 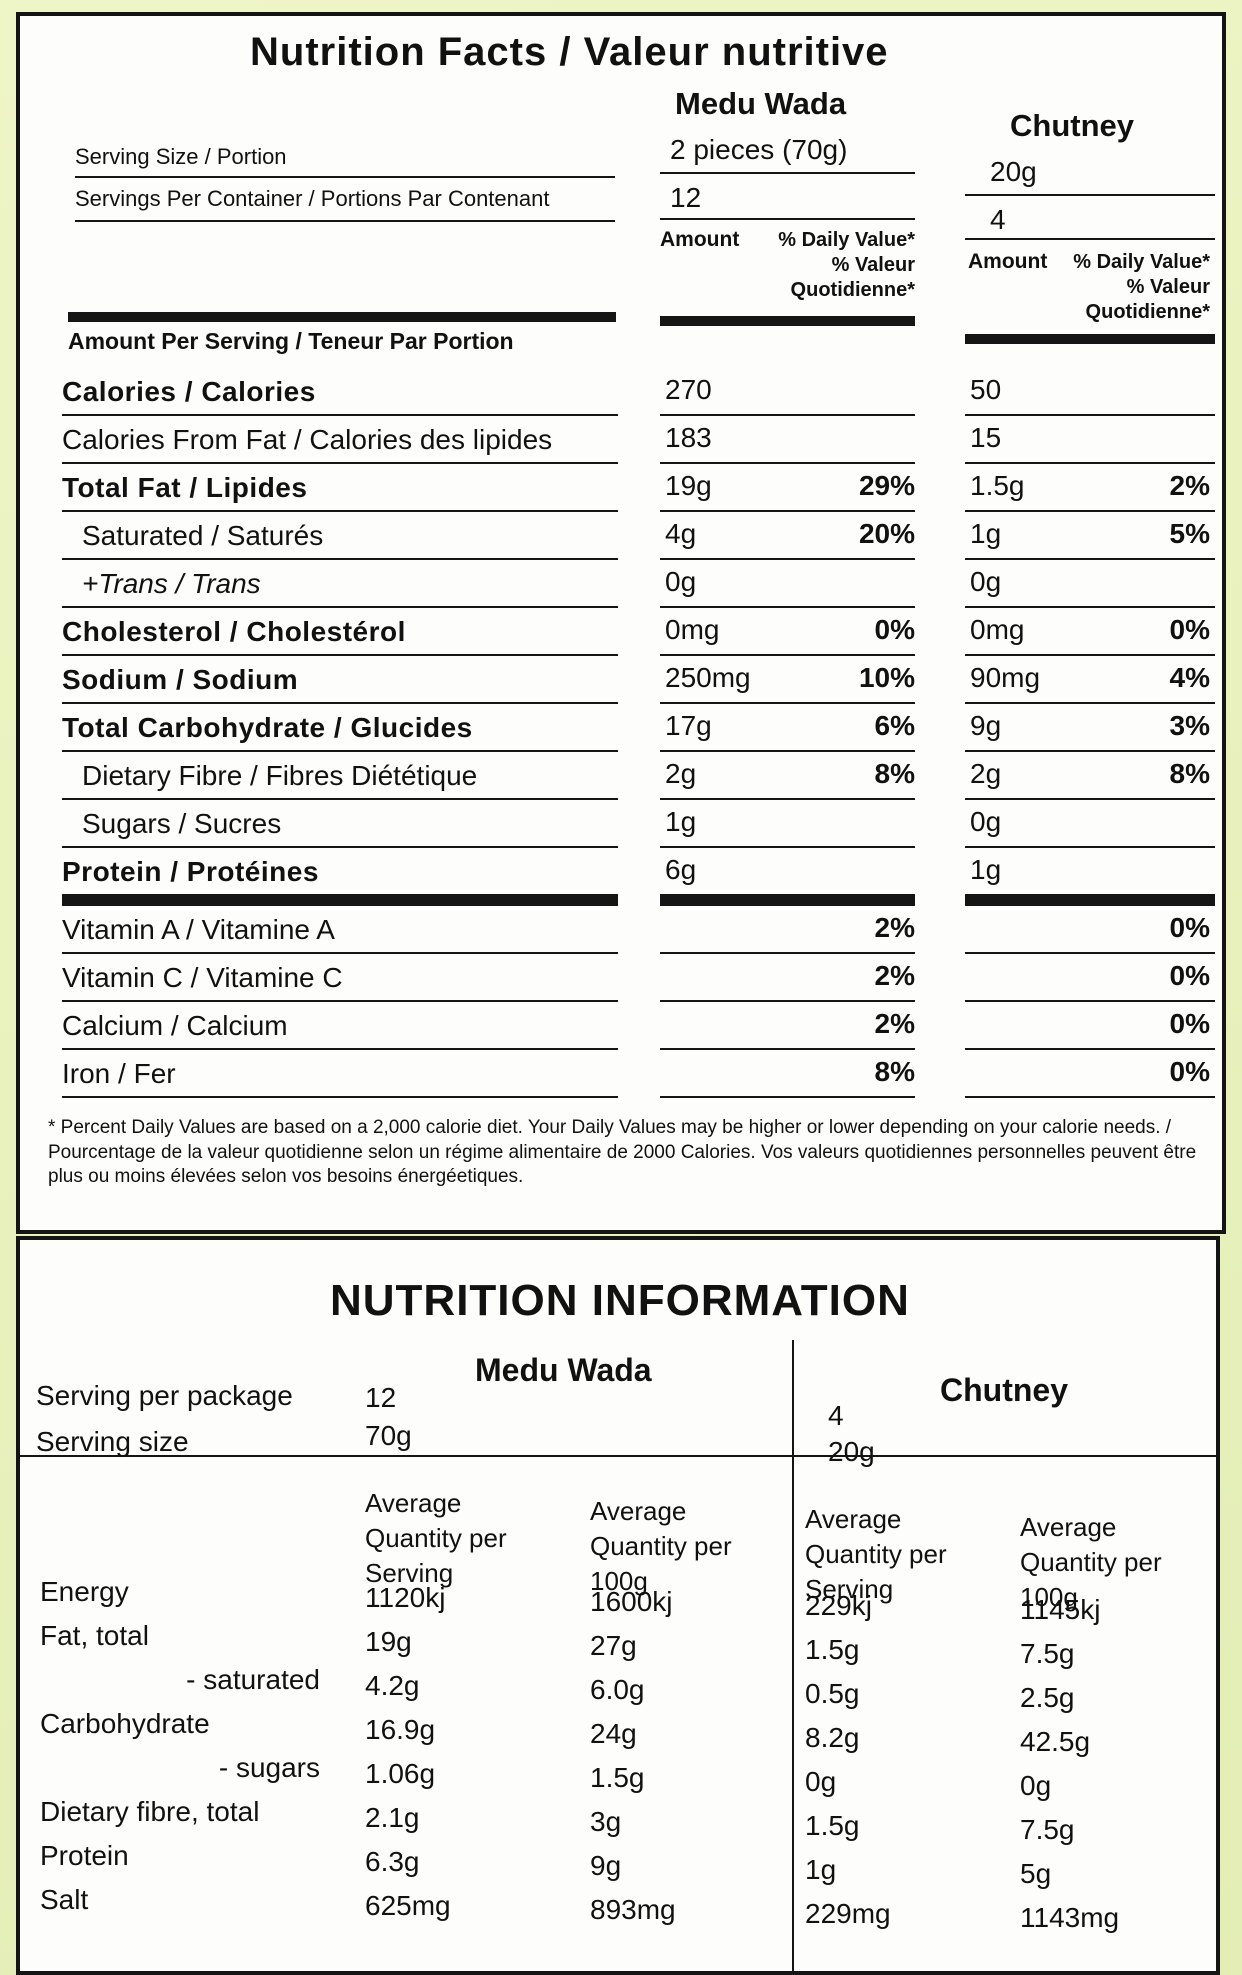 I want to click on quantity-value: 4.2g, so click(x=392, y=1685).